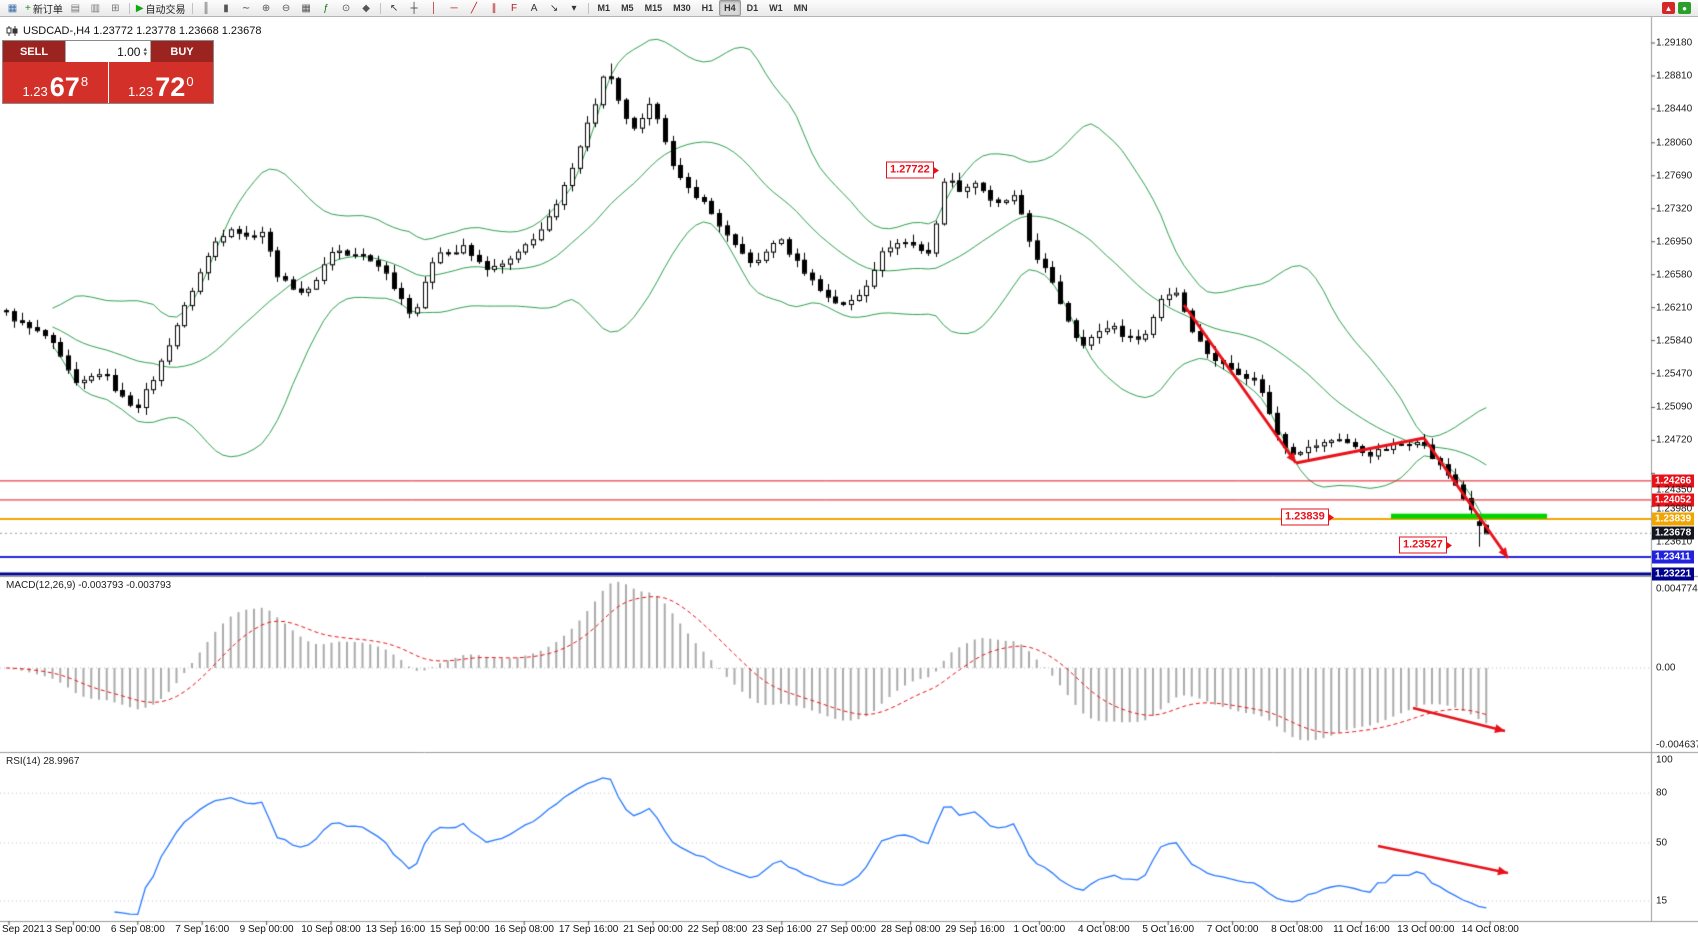 The image size is (1698, 938). What do you see at coordinates (846, 929) in the screenshot?
I see `time-axis-label: 27 Sep 00:00` at bounding box center [846, 929].